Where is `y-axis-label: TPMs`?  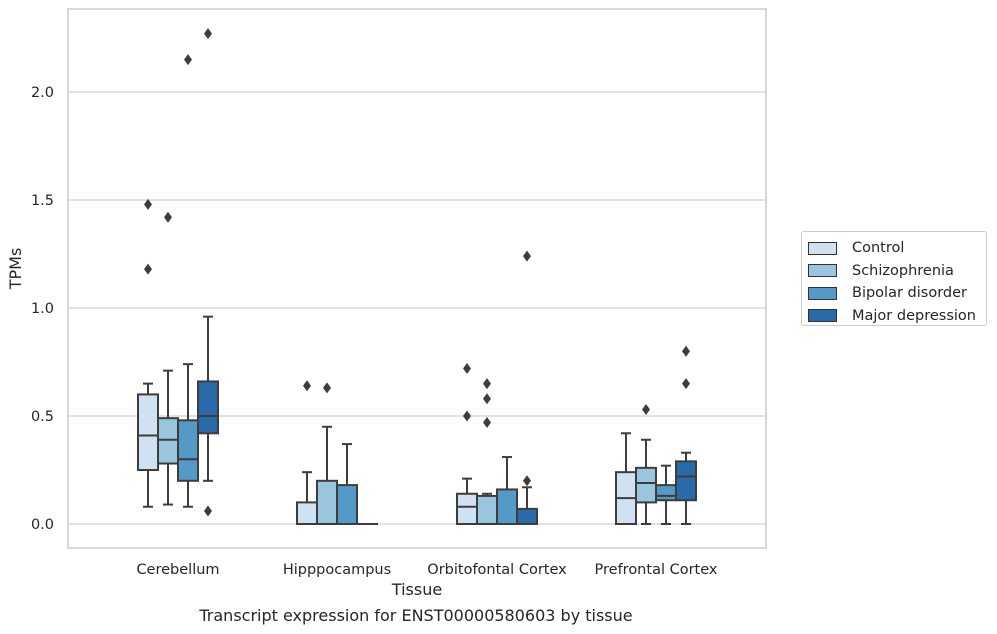 y-axis-label: TPMs is located at coordinates (15, 269).